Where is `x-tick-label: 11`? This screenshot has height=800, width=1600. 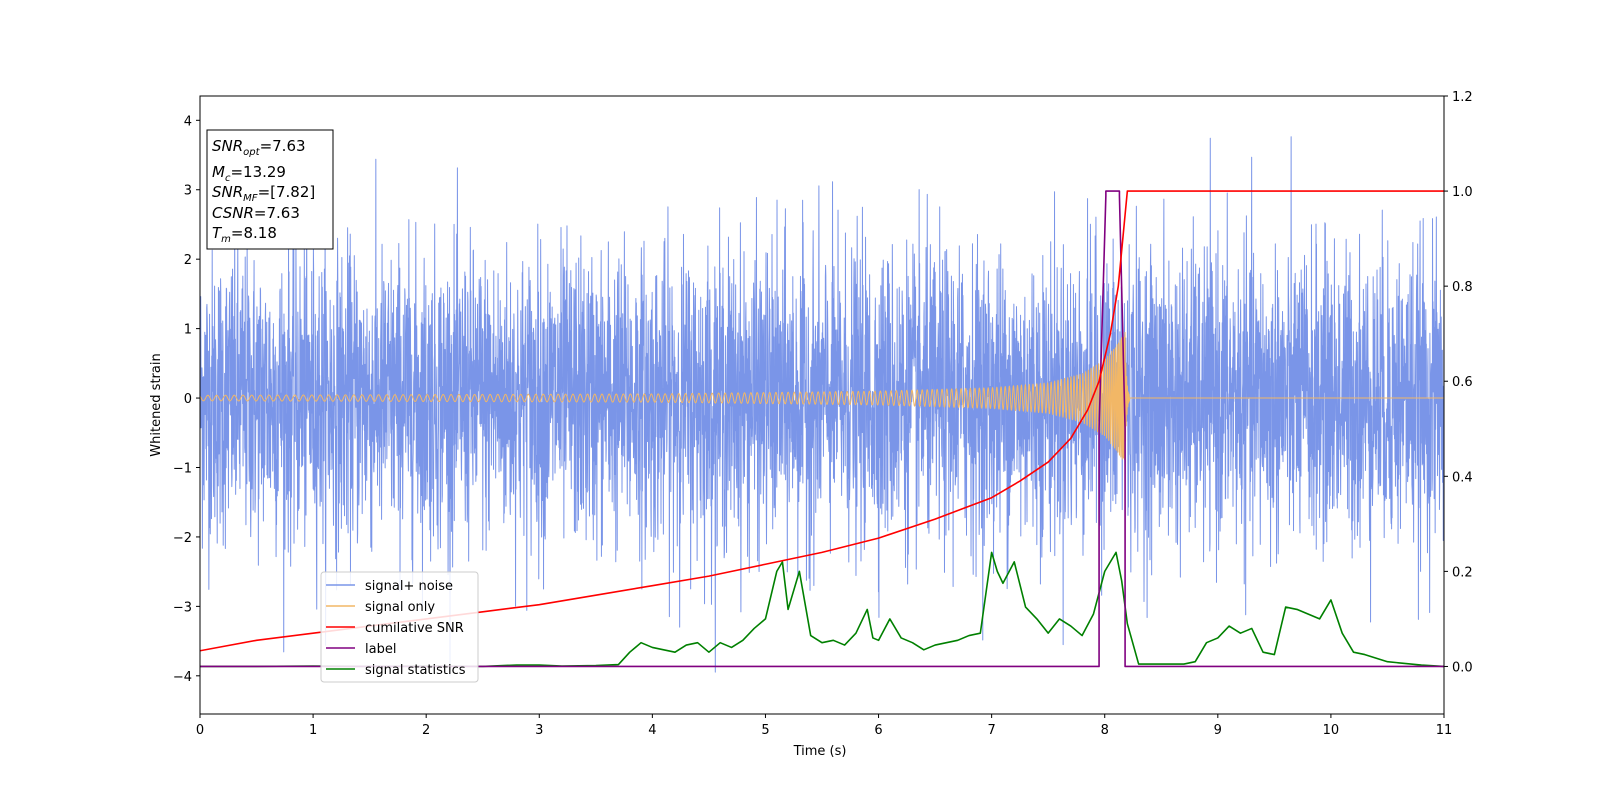 x-tick-label: 11 is located at coordinates (1444, 730).